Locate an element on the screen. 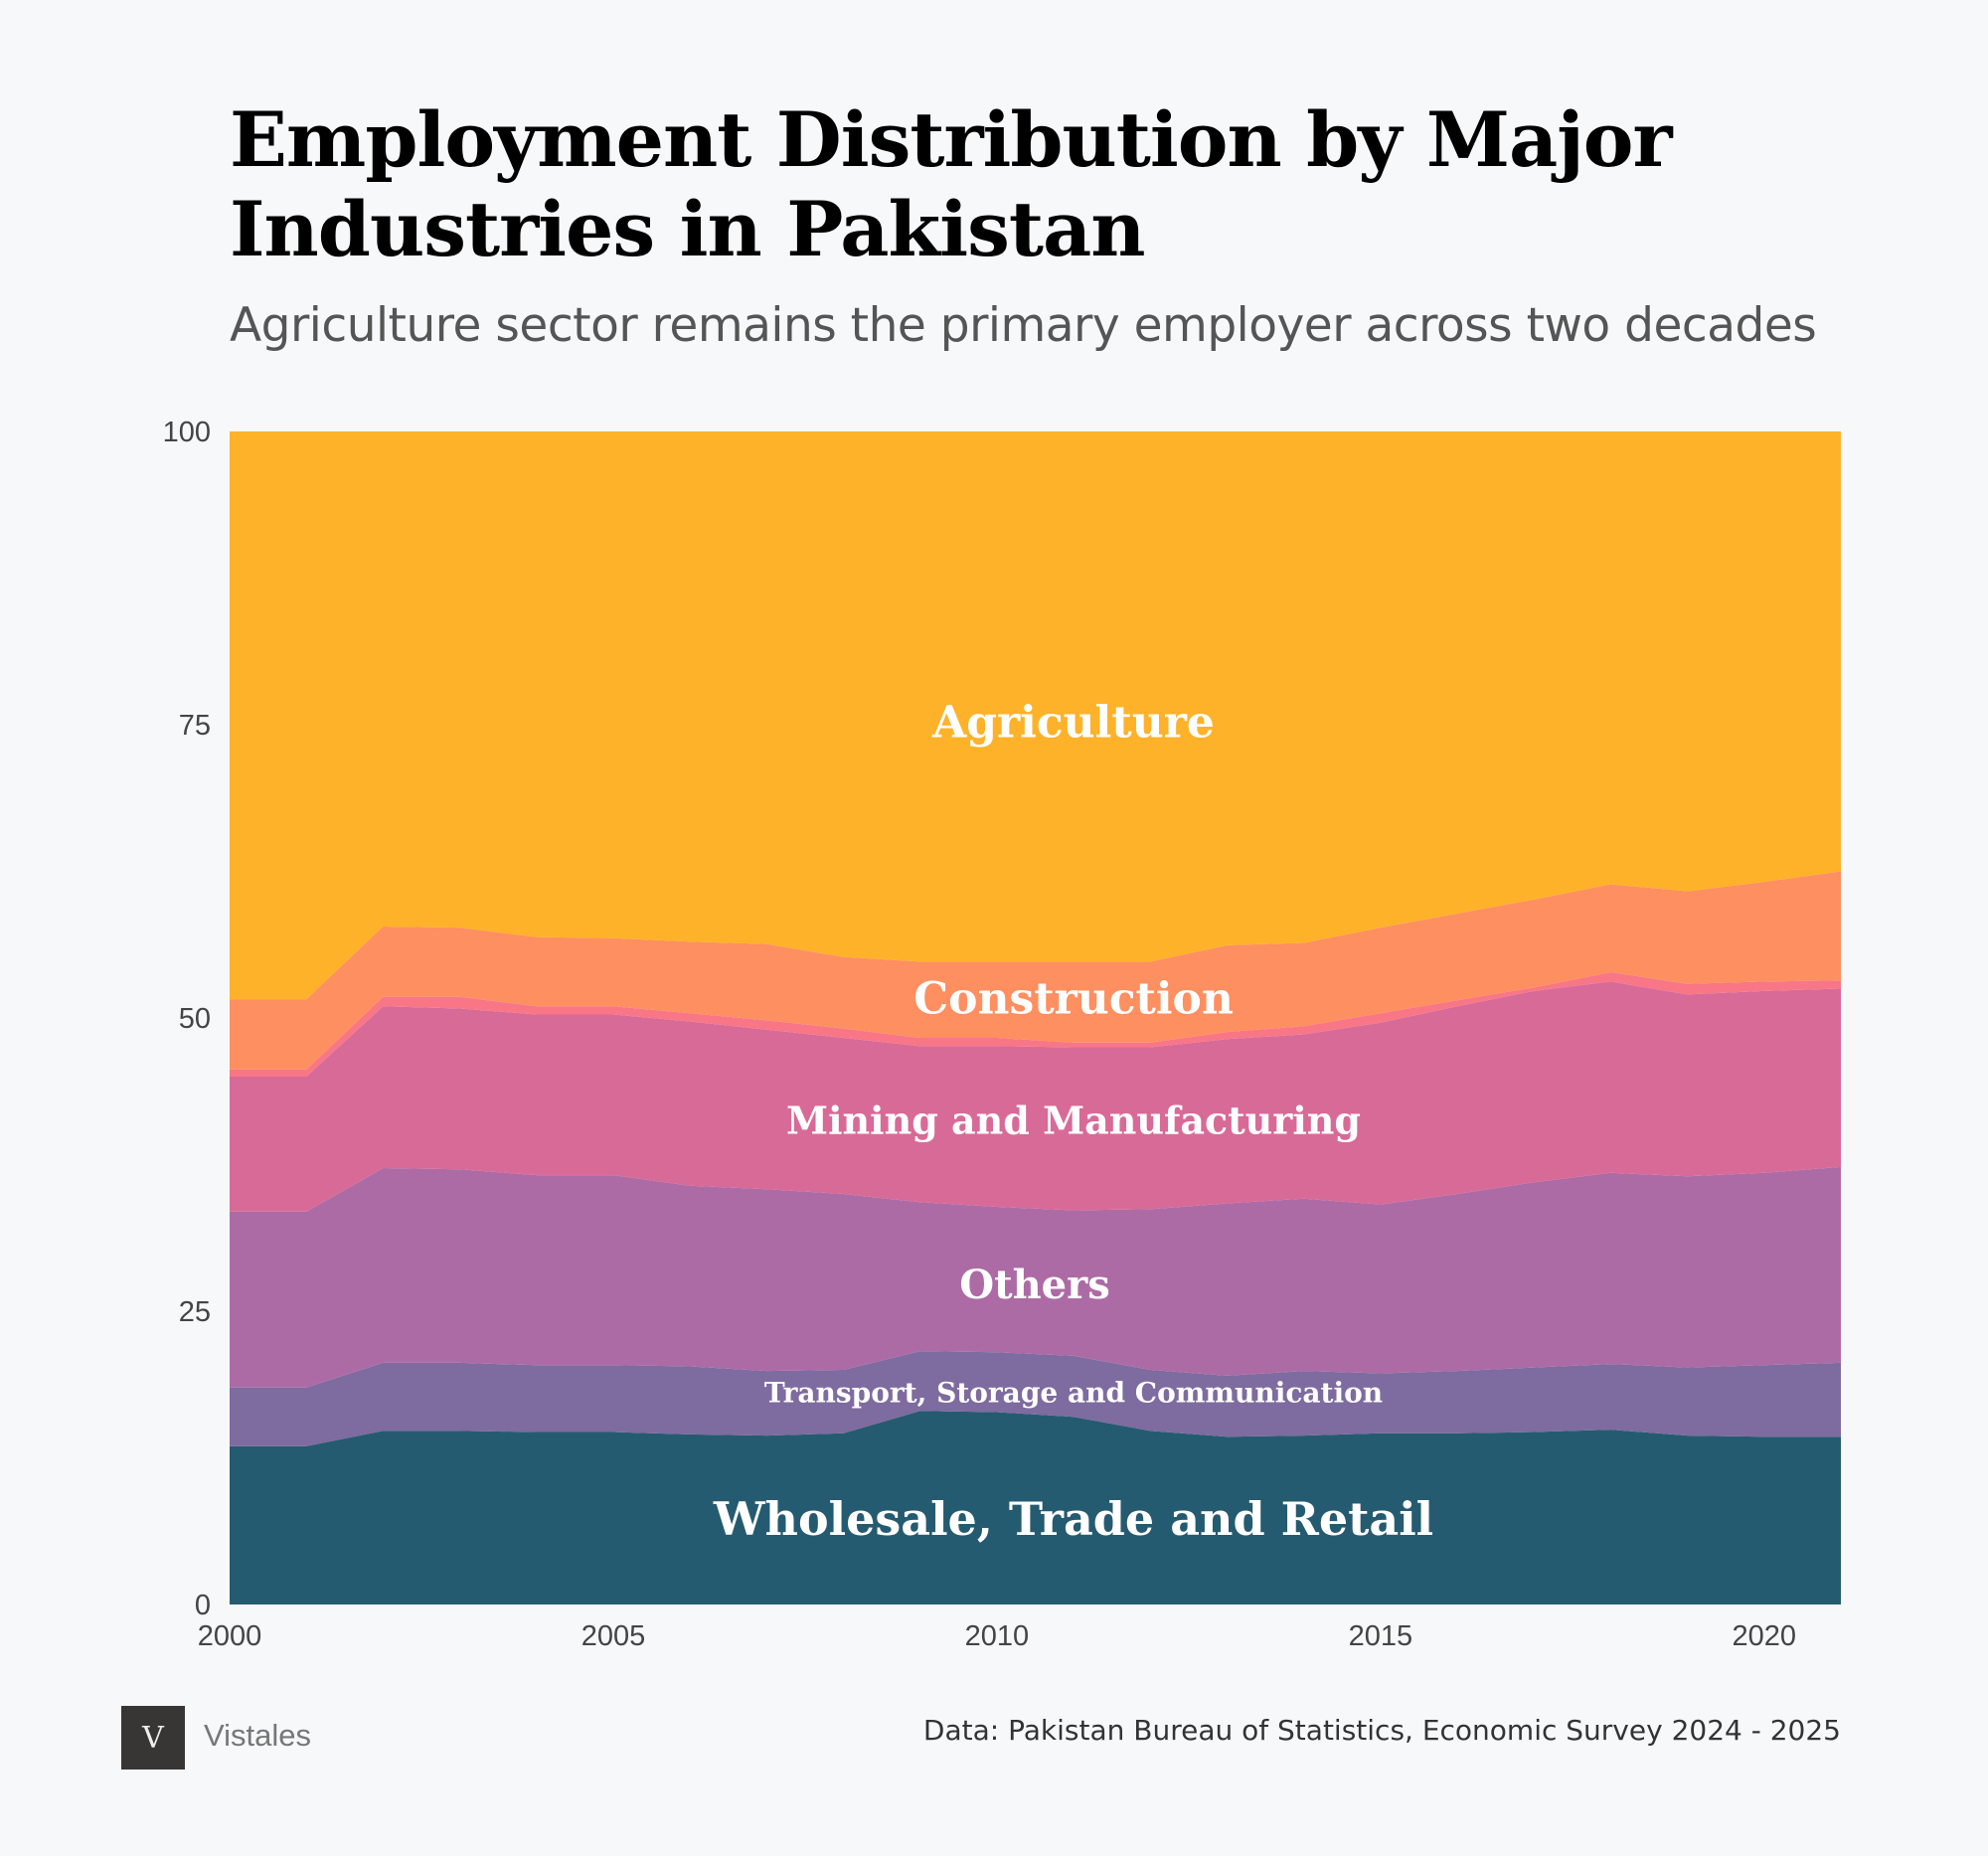 The width and height of the screenshot is (1988, 1856). y-axis: 0 25 50 75 100 is located at coordinates (187, 1019).